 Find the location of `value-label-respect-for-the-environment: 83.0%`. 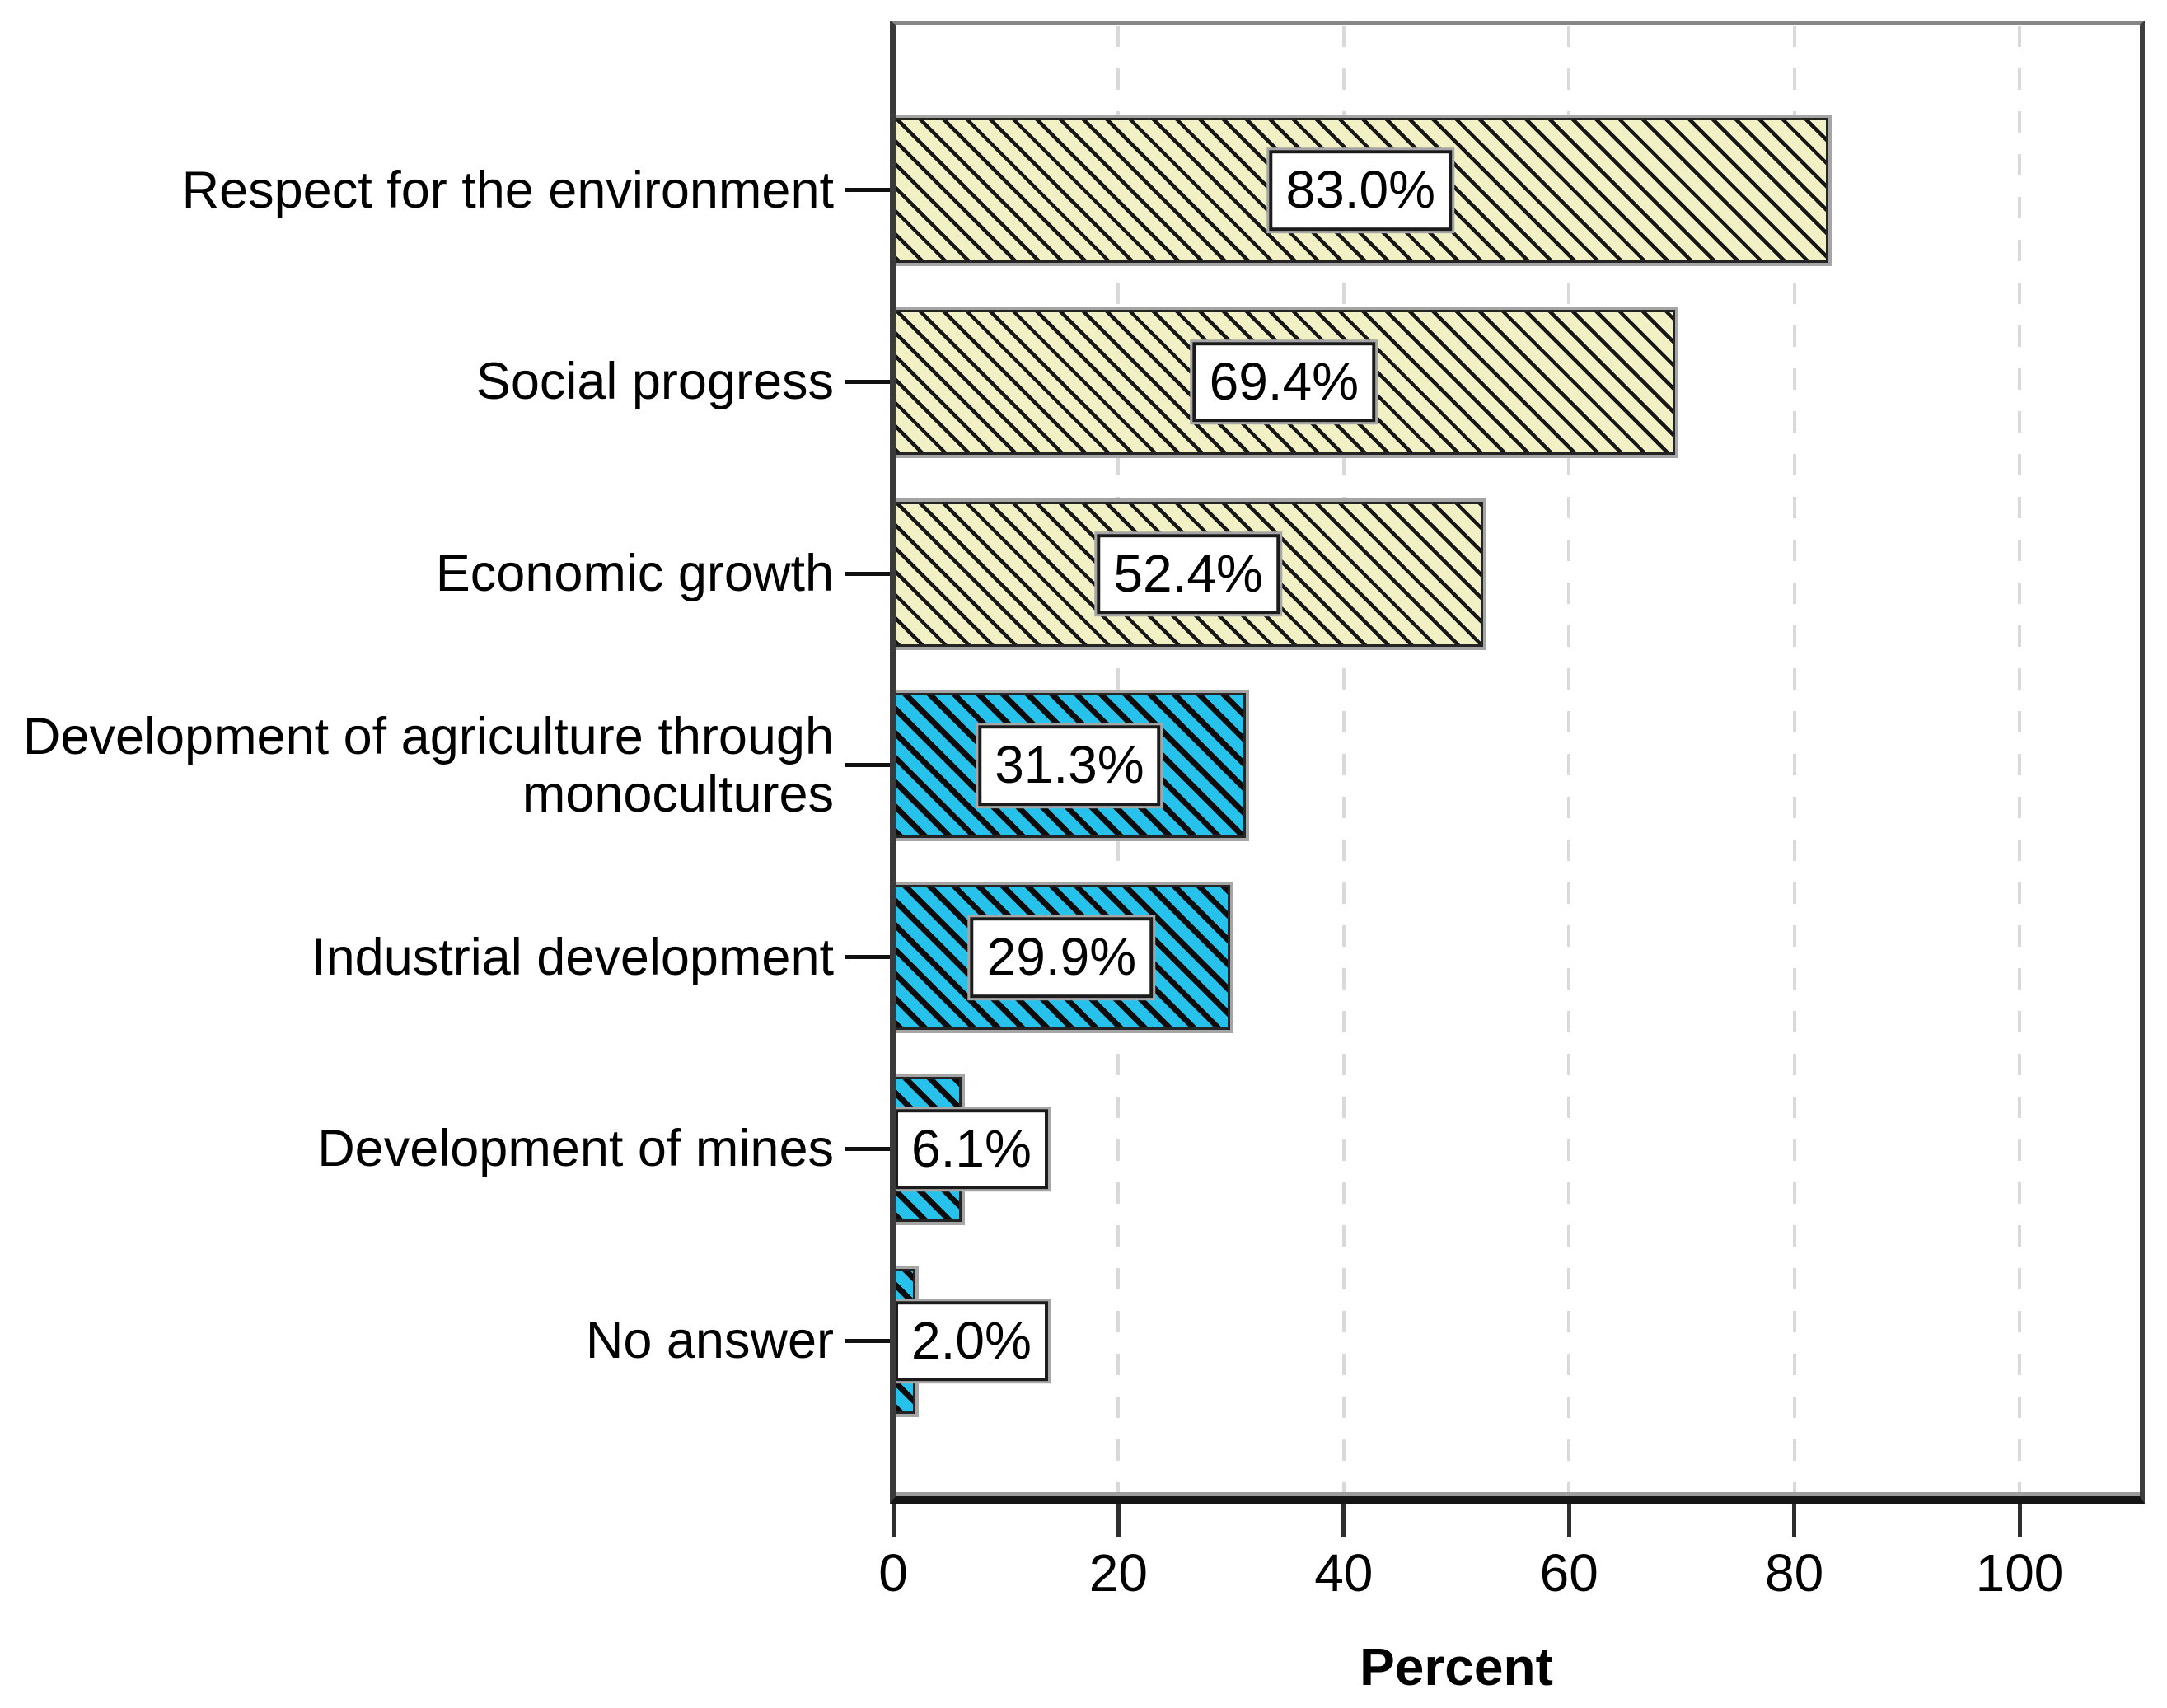

value-label-respect-for-the-environment: 83.0% is located at coordinates (1361, 190).